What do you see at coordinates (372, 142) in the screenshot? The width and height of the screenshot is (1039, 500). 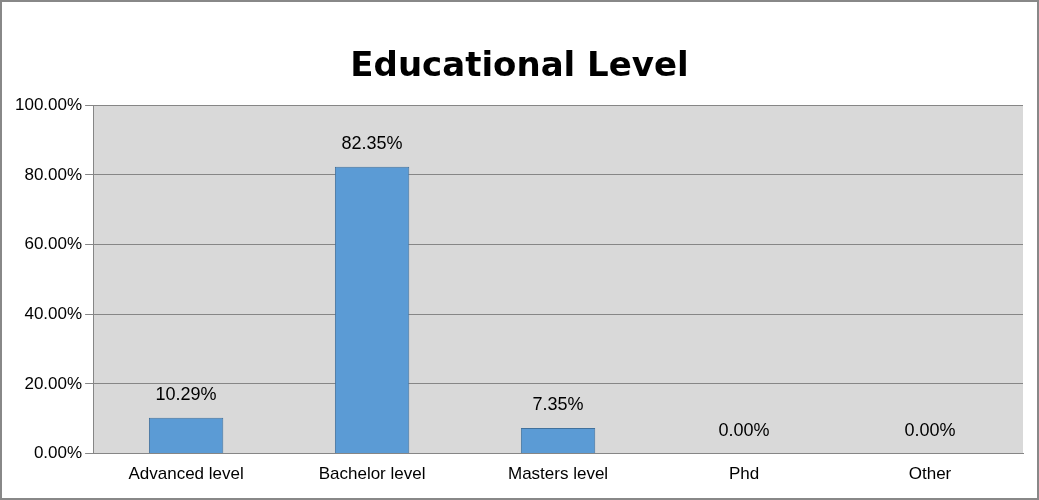 I see `data-label: 82.35%` at bounding box center [372, 142].